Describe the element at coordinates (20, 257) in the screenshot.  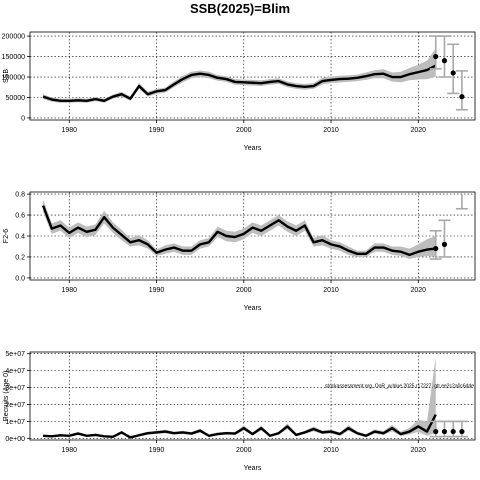
I see `f-ytick-label: 0.2` at that location.